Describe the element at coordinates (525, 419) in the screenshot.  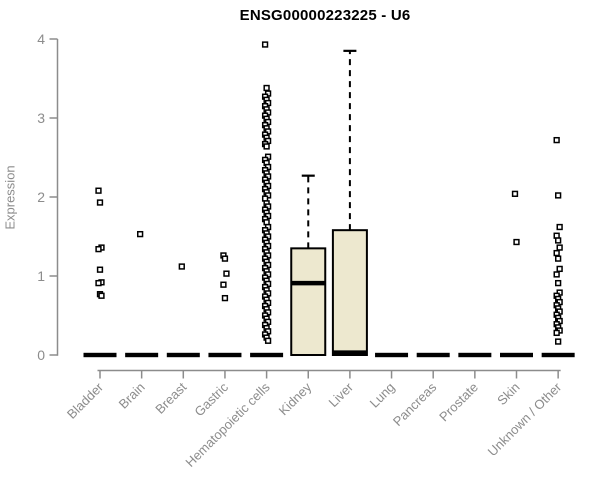
I see `x-tick-label-unknown-other: Unknown / Other` at that location.